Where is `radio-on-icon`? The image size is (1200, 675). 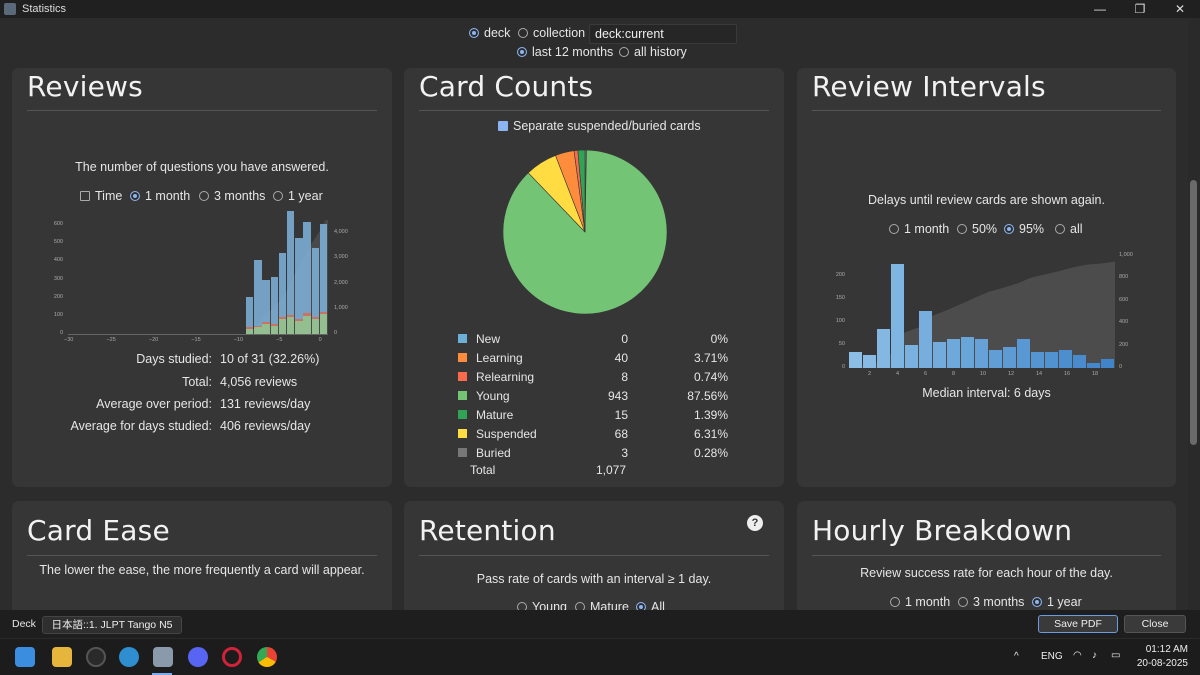
radio-on-icon is located at coordinates (135, 196).